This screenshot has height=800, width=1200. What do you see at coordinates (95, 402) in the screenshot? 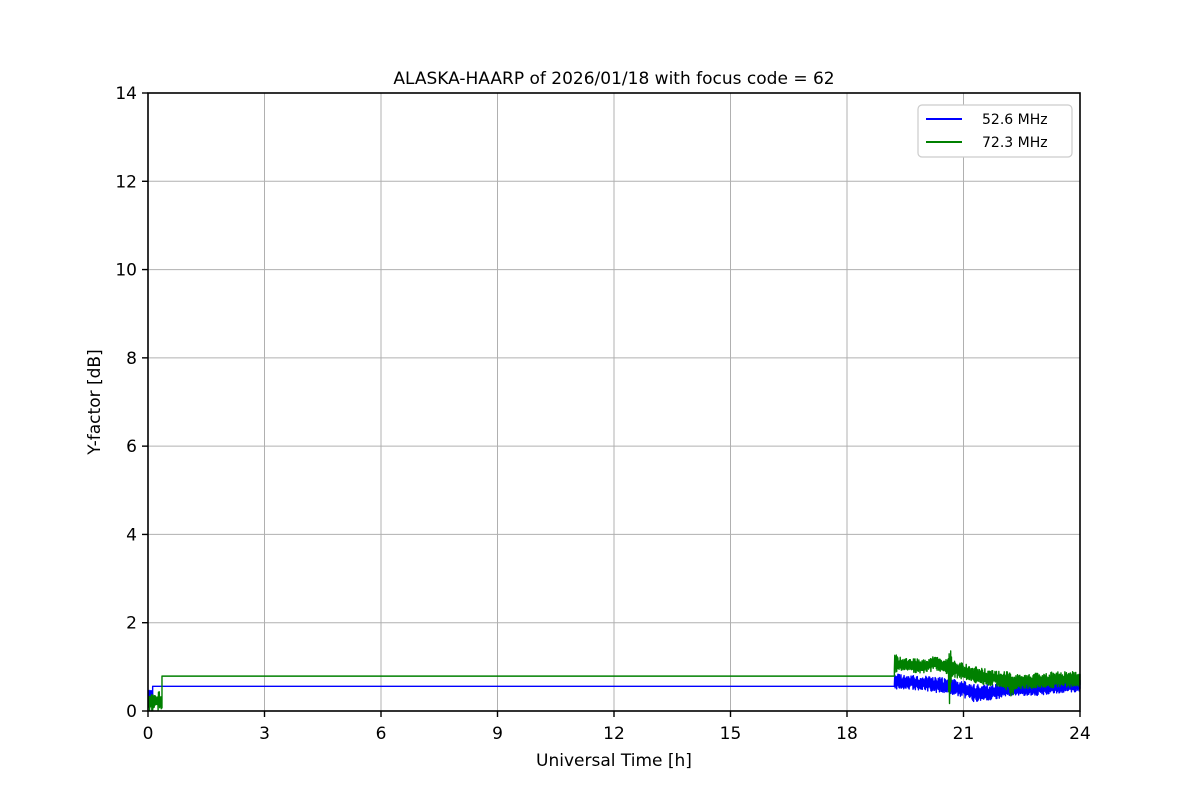
I see `y-axis-label: Y-factor [dB]` at bounding box center [95, 402].